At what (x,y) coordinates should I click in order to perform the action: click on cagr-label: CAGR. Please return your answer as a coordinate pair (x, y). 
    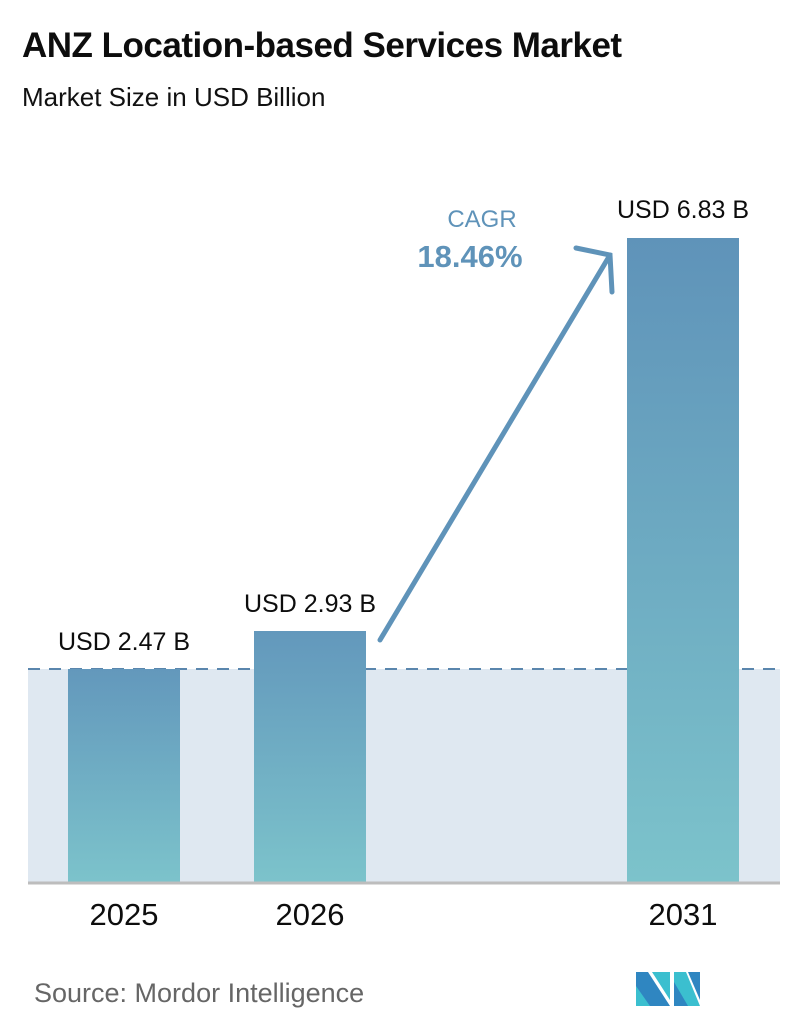
    Looking at the image, I should click on (481, 219).